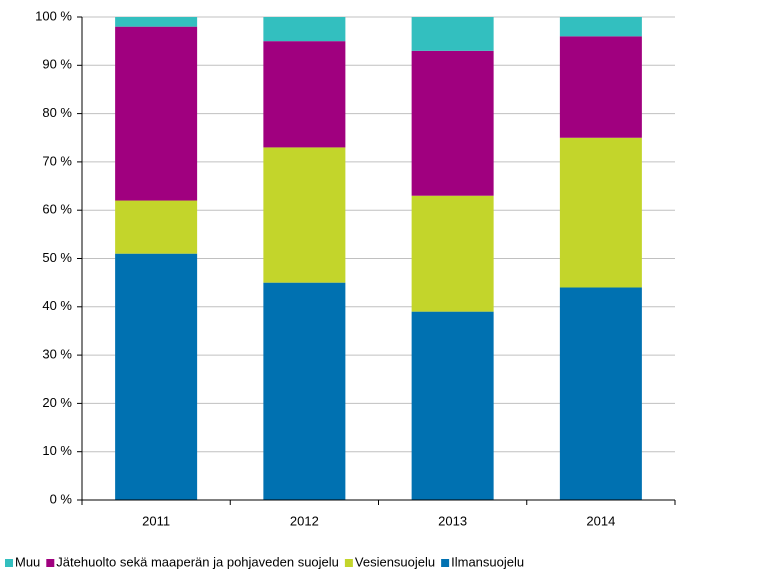  What do you see at coordinates (61, 498) in the screenshot?
I see `y-tick-label: 0 %` at bounding box center [61, 498].